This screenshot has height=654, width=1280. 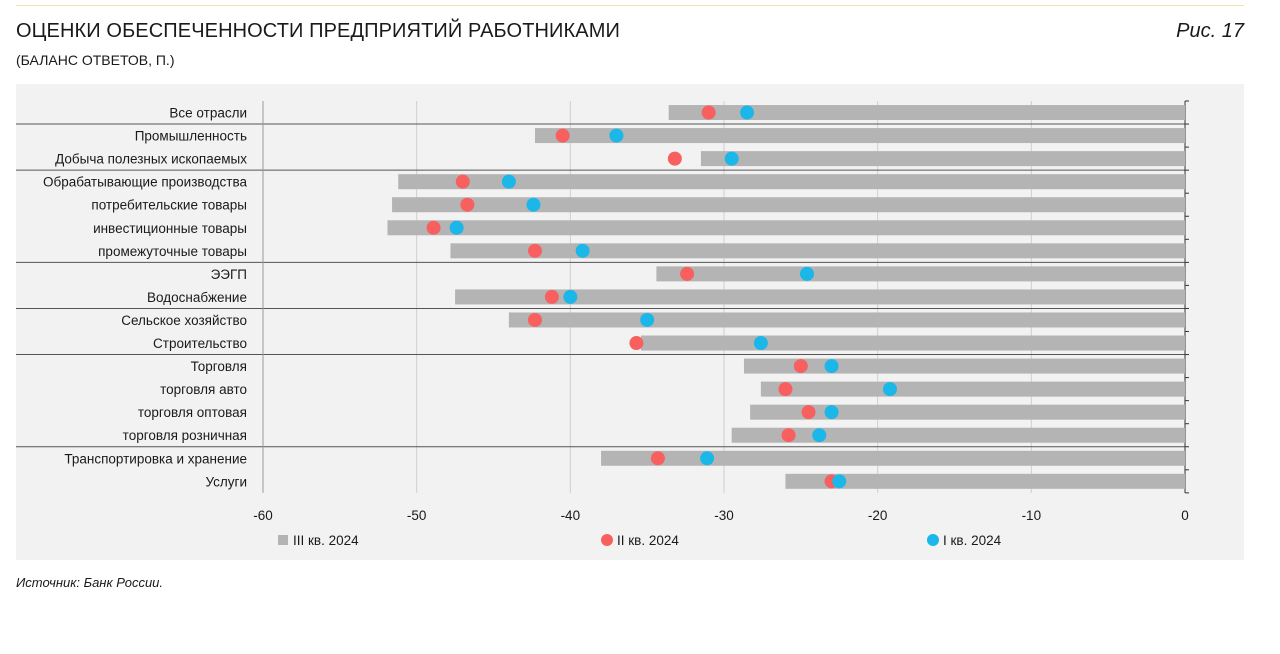 What do you see at coordinates (1210, 31) in the screenshot?
I see `figure-label: Рис. 17` at bounding box center [1210, 31].